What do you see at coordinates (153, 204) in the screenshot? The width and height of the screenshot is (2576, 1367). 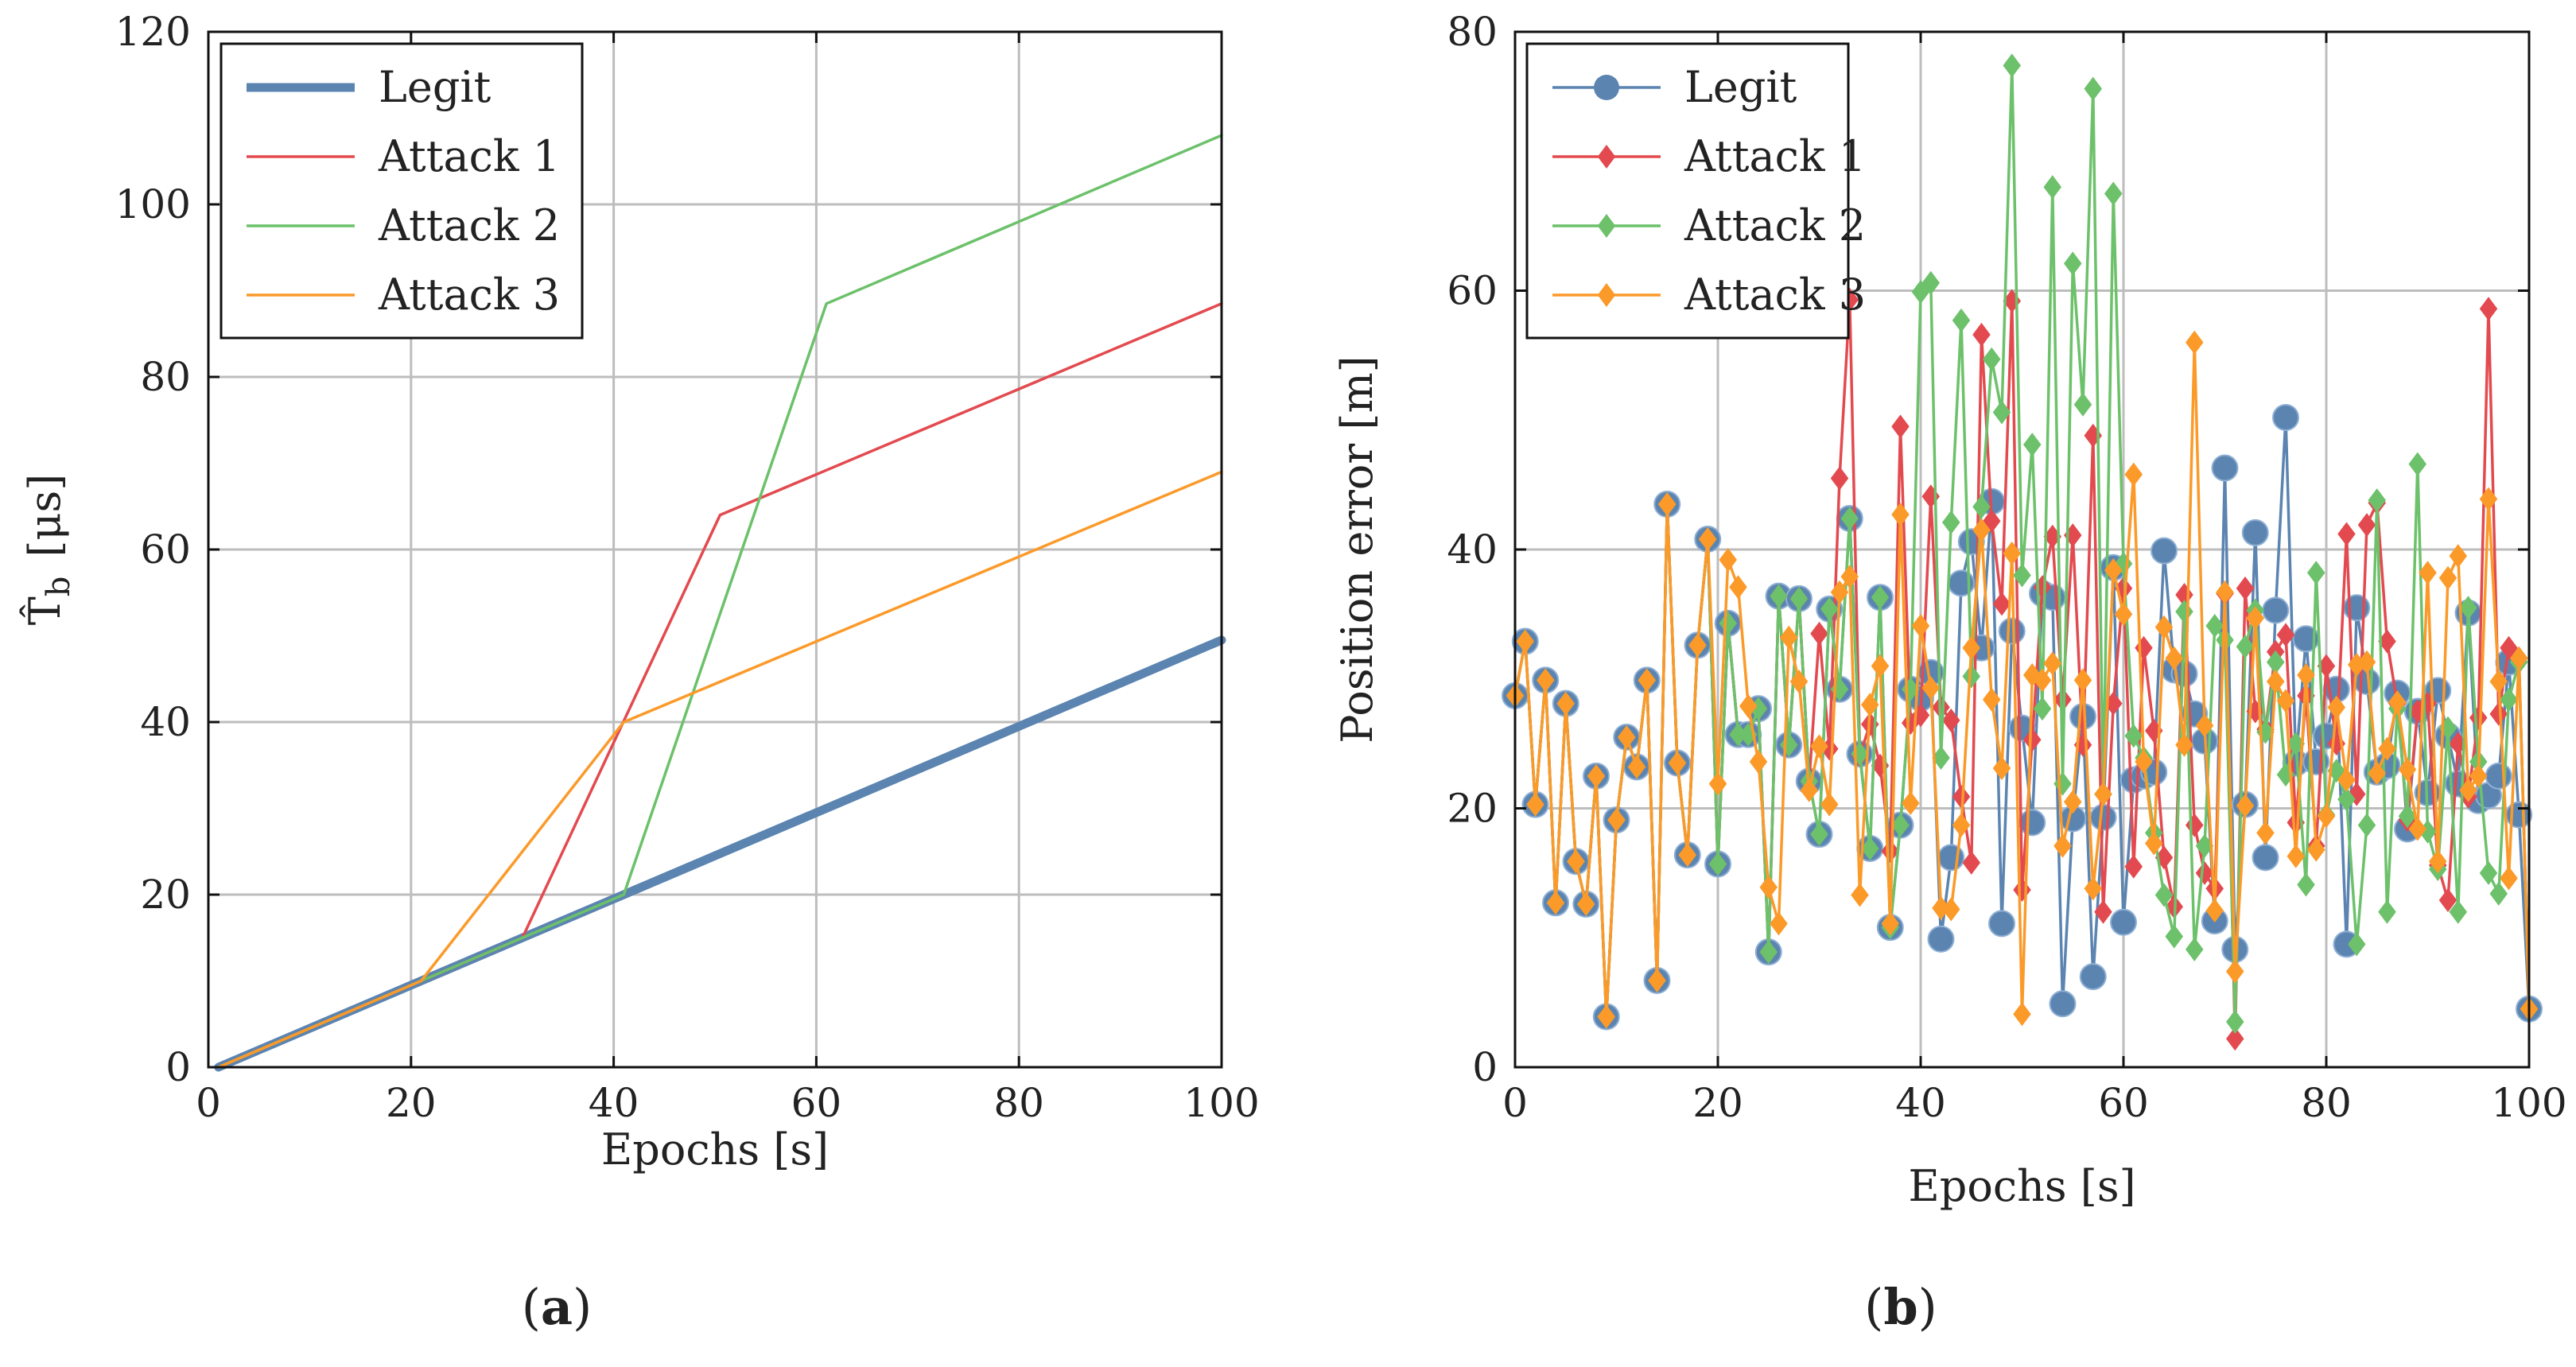 I see `panel-a-y-tick-label: 100` at bounding box center [153, 204].